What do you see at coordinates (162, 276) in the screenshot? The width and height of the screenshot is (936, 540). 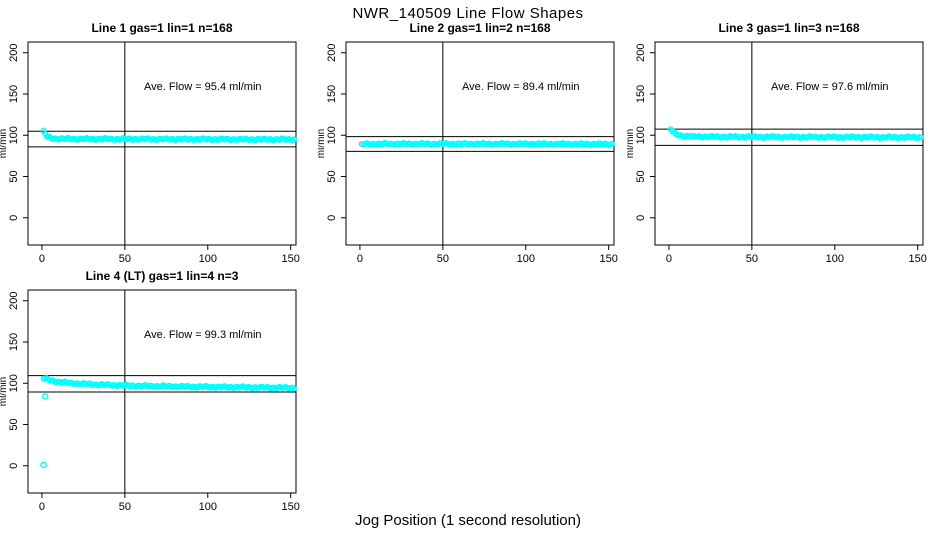 I see `subplot-title: Line 4 (LT) gas=1 lin=4 n=3` at bounding box center [162, 276].